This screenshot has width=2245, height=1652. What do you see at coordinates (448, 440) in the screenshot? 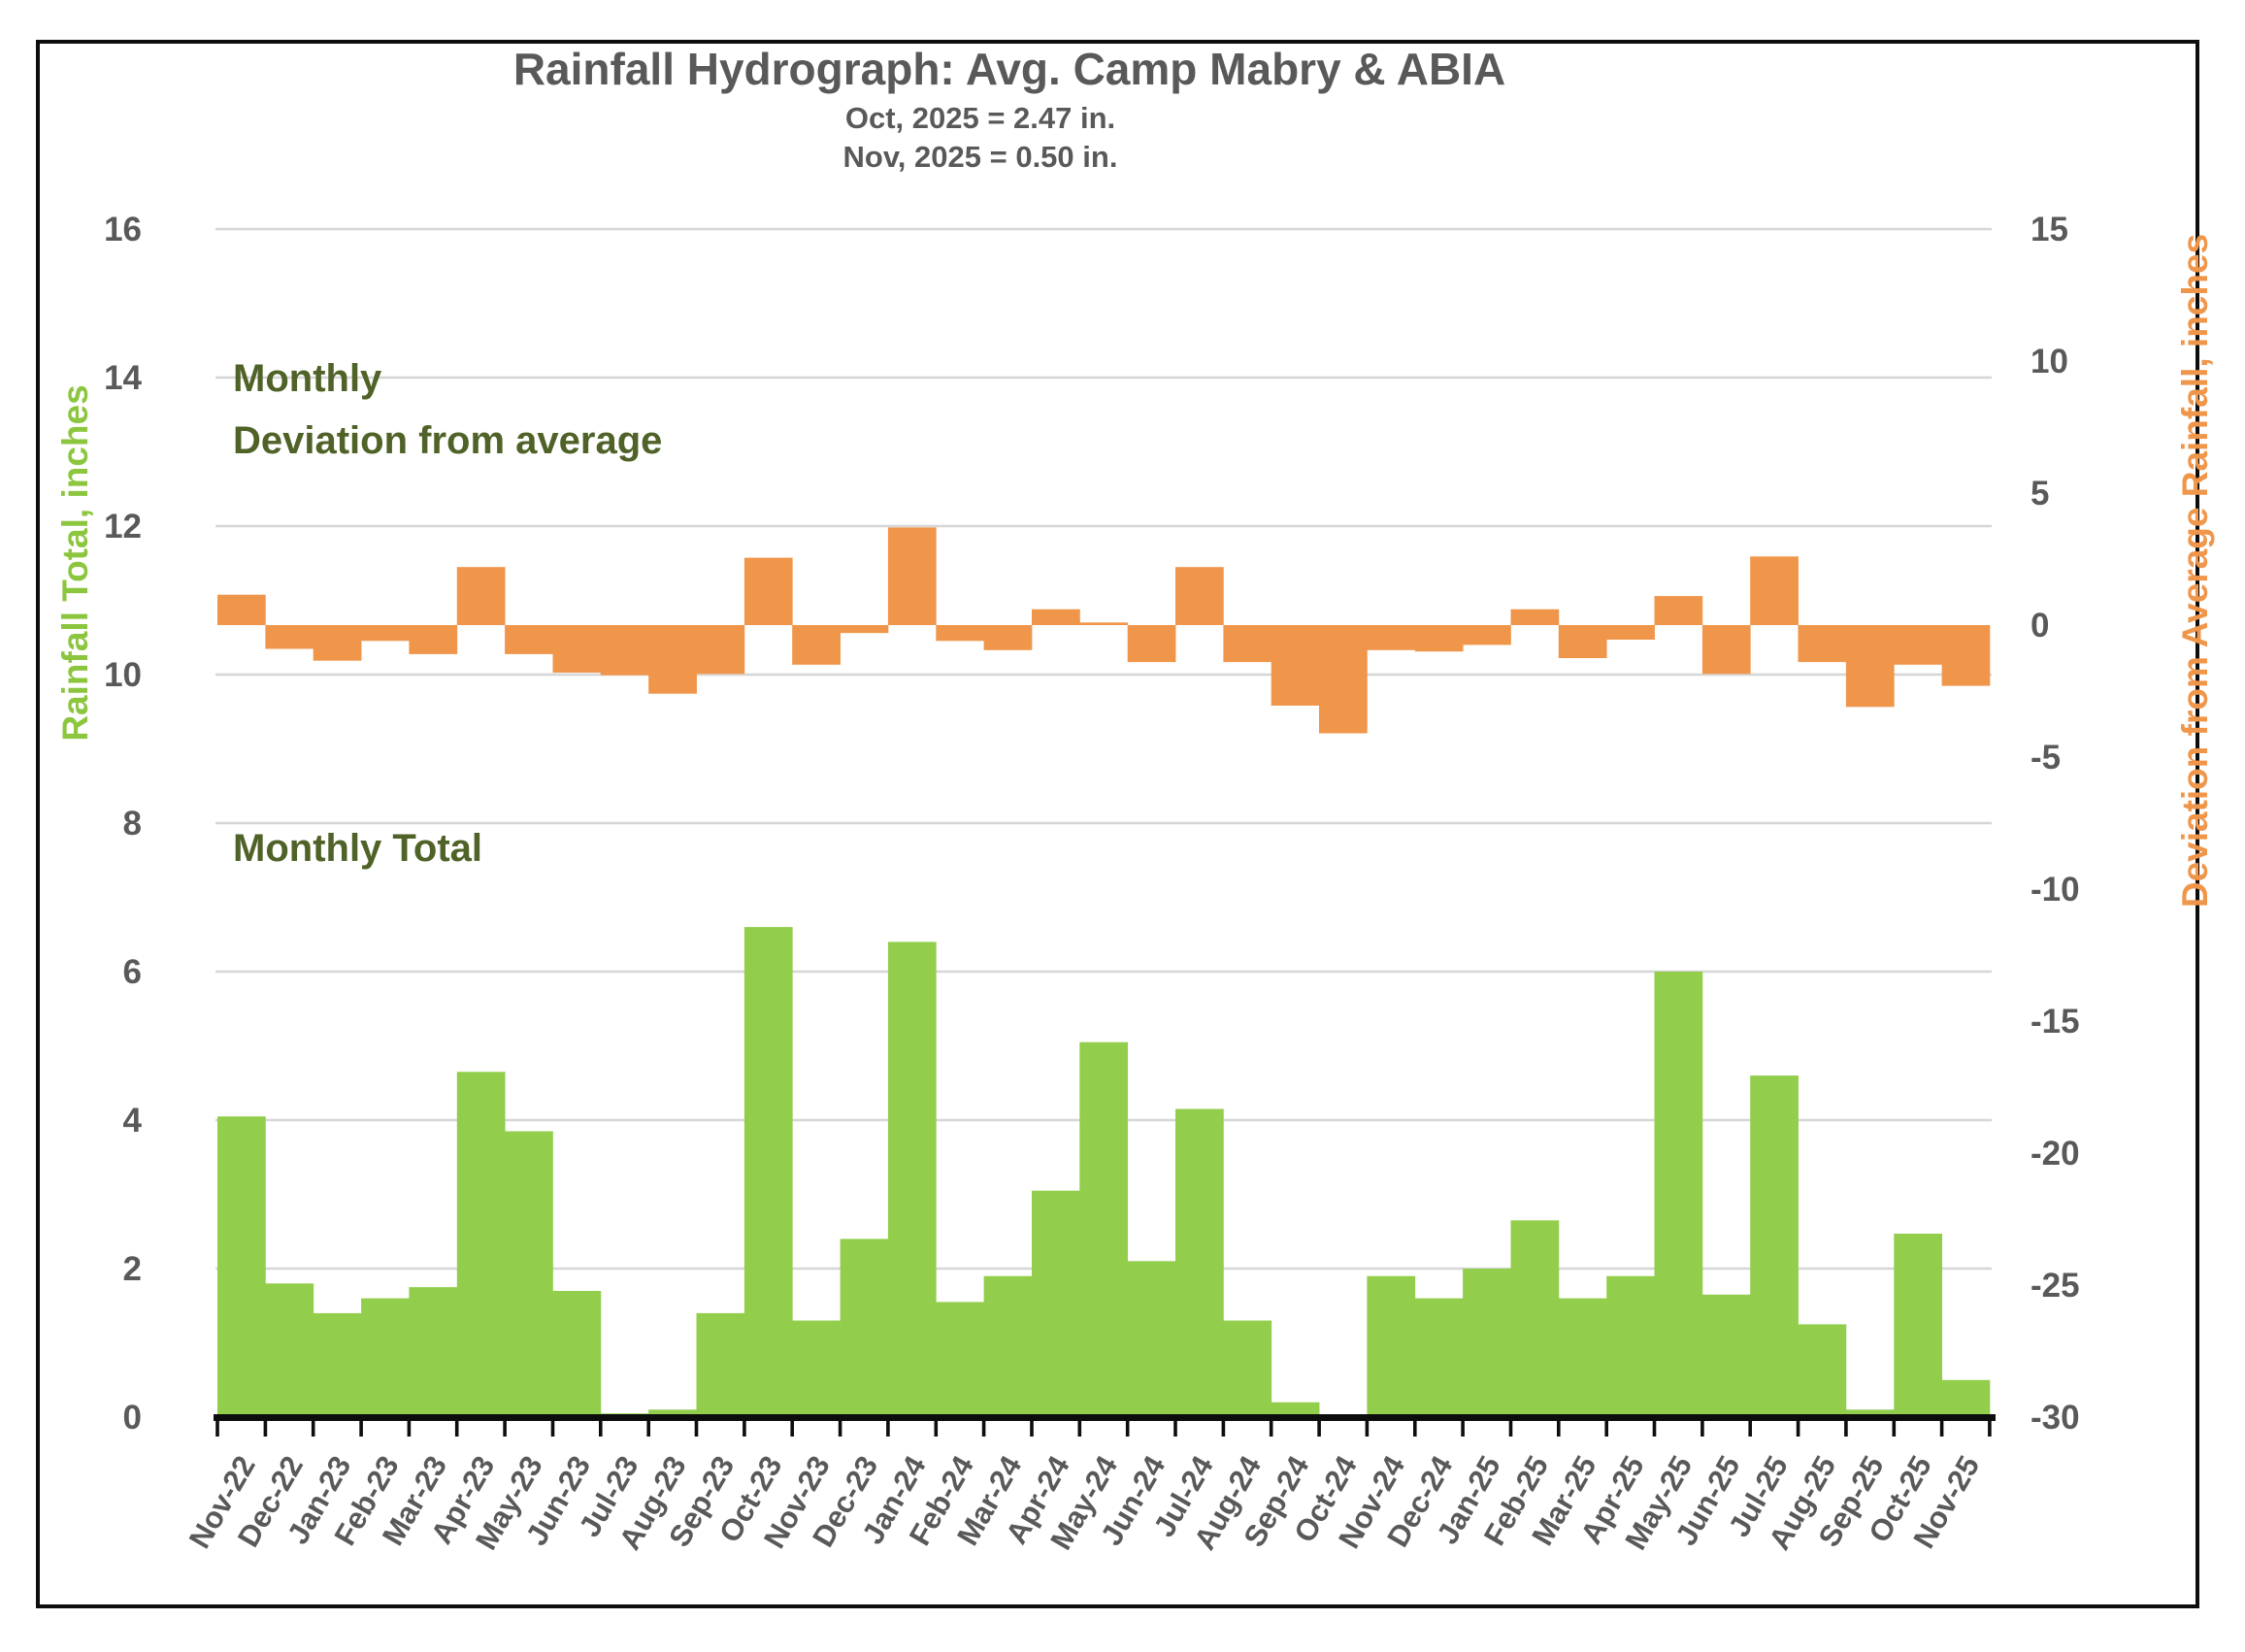
I see `deviation-series-annotation-line2: Deviation from average` at bounding box center [448, 440].